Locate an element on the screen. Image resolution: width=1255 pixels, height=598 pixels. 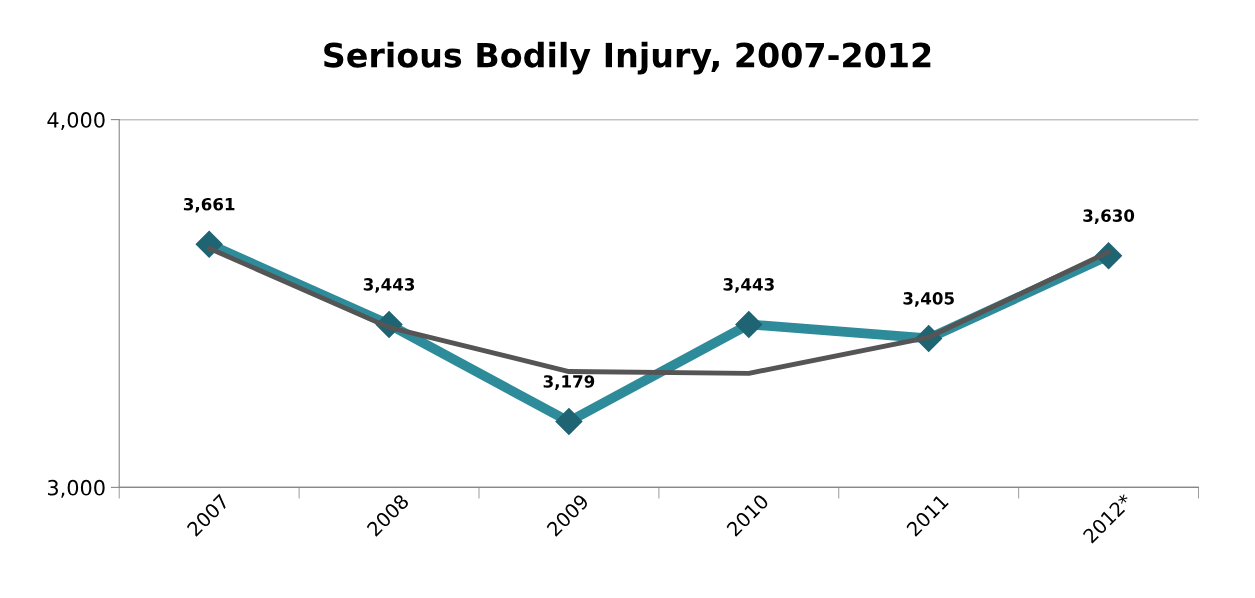
data-label: 3,179 is located at coordinates (569, 382).